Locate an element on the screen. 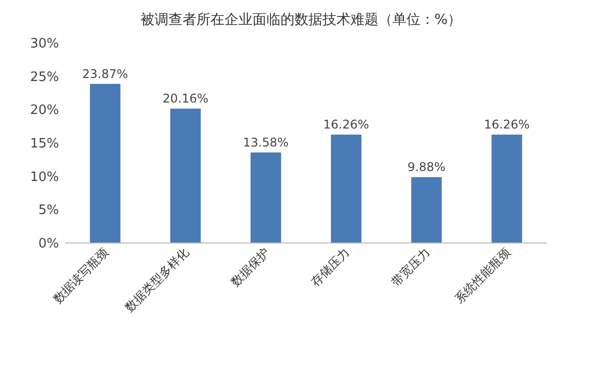 Image resolution: width=602 pixels, height=390 pixels. chart-title: 被调查者所在企业面临的数据技术难题（单位：%） is located at coordinates (301, 20).